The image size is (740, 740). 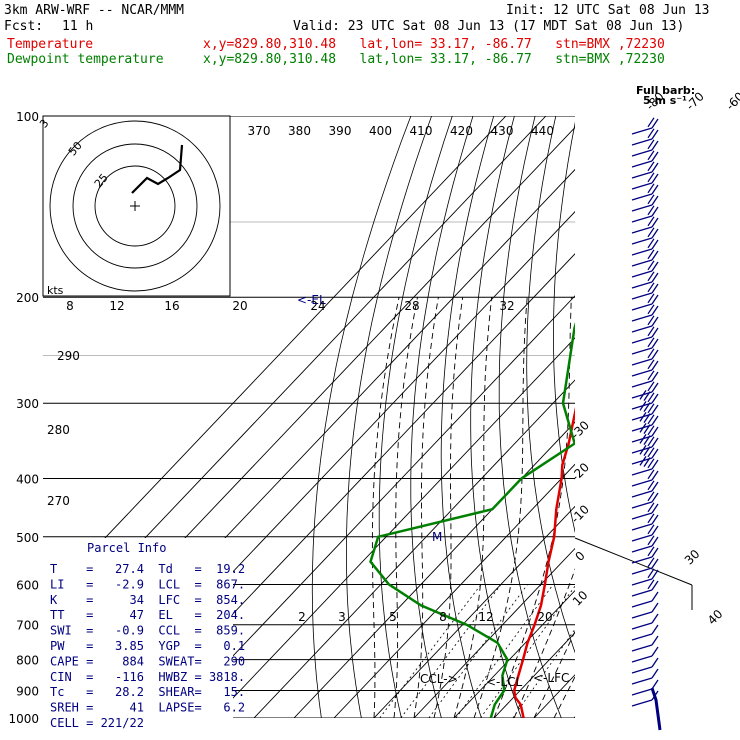 I want to click on init-time: Init: 12 UTC Sat 08 Jun 13, so click(x=608, y=10).